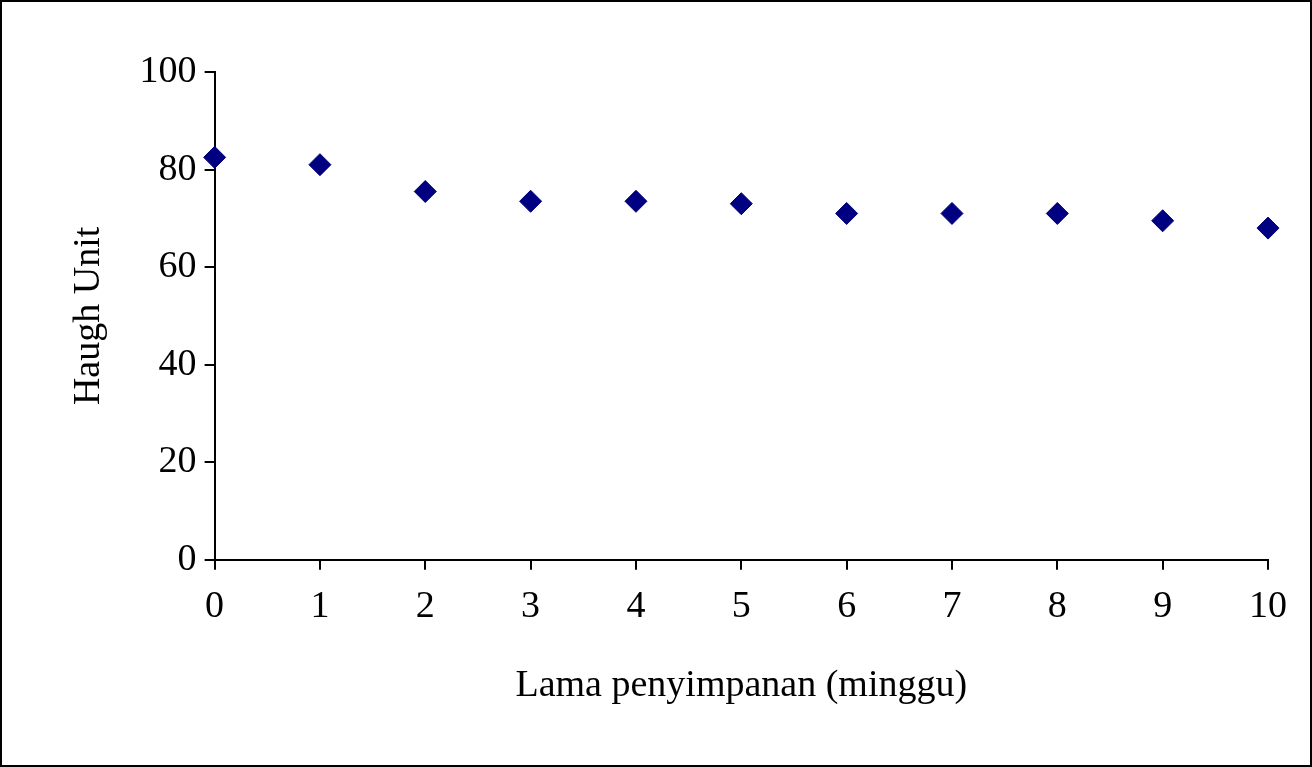 The height and width of the screenshot is (767, 1312). What do you see at coordinates (177, 459) in the screenshot?
I see `y-tick-label: 20` at bounding box center [177, 459].